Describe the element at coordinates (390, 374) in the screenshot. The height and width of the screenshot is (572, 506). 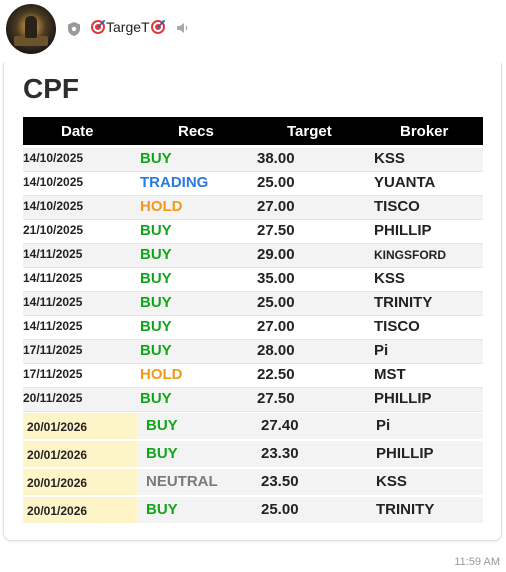
I see `broker-cell: MST` at that location.